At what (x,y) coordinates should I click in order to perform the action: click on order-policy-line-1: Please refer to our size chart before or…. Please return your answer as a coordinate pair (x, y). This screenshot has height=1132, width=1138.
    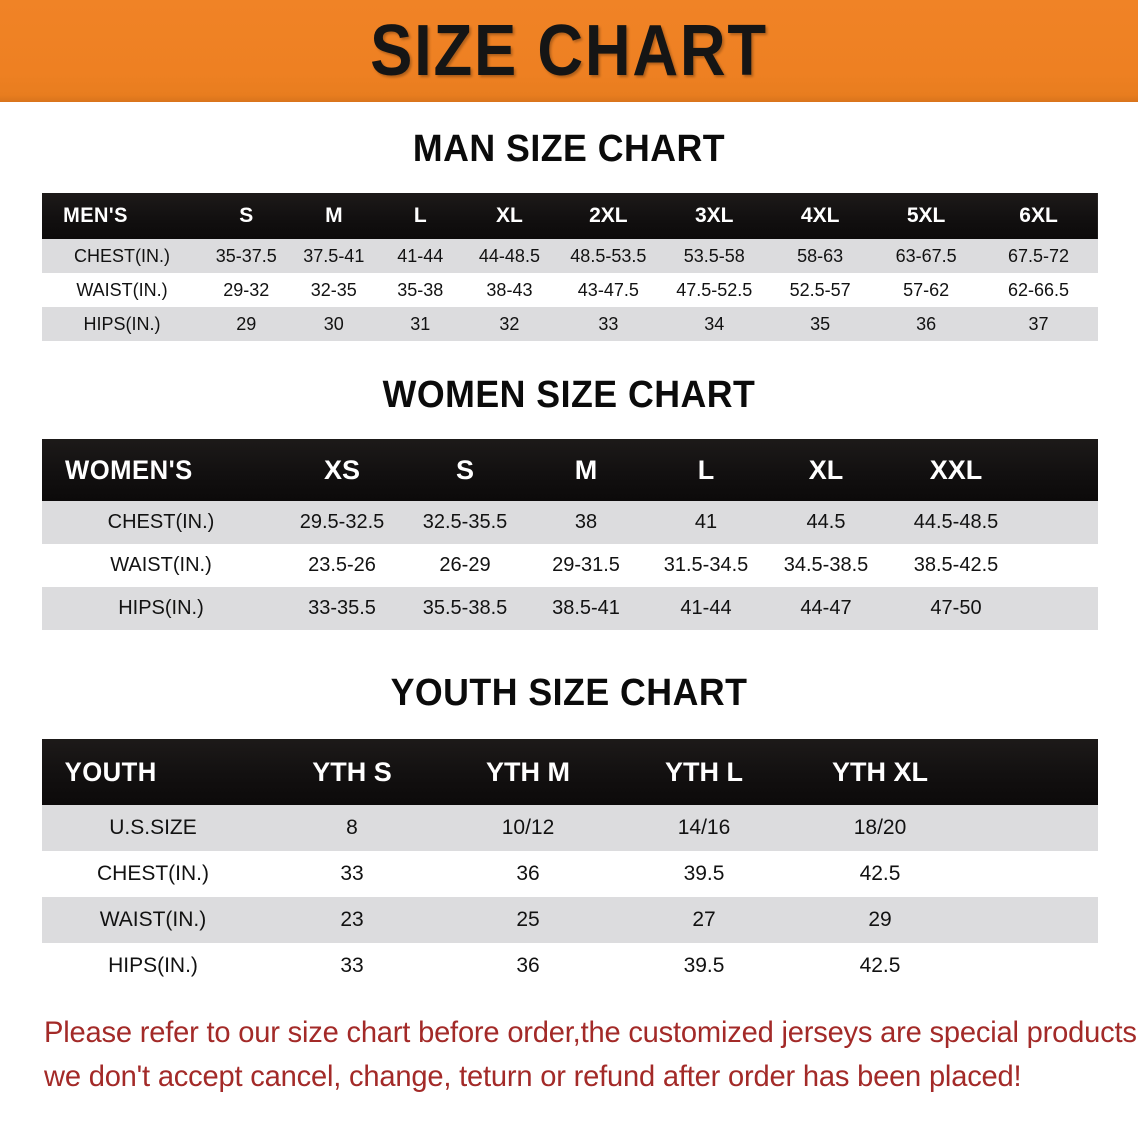
    Looking at the image, I should click on (591, 1032).